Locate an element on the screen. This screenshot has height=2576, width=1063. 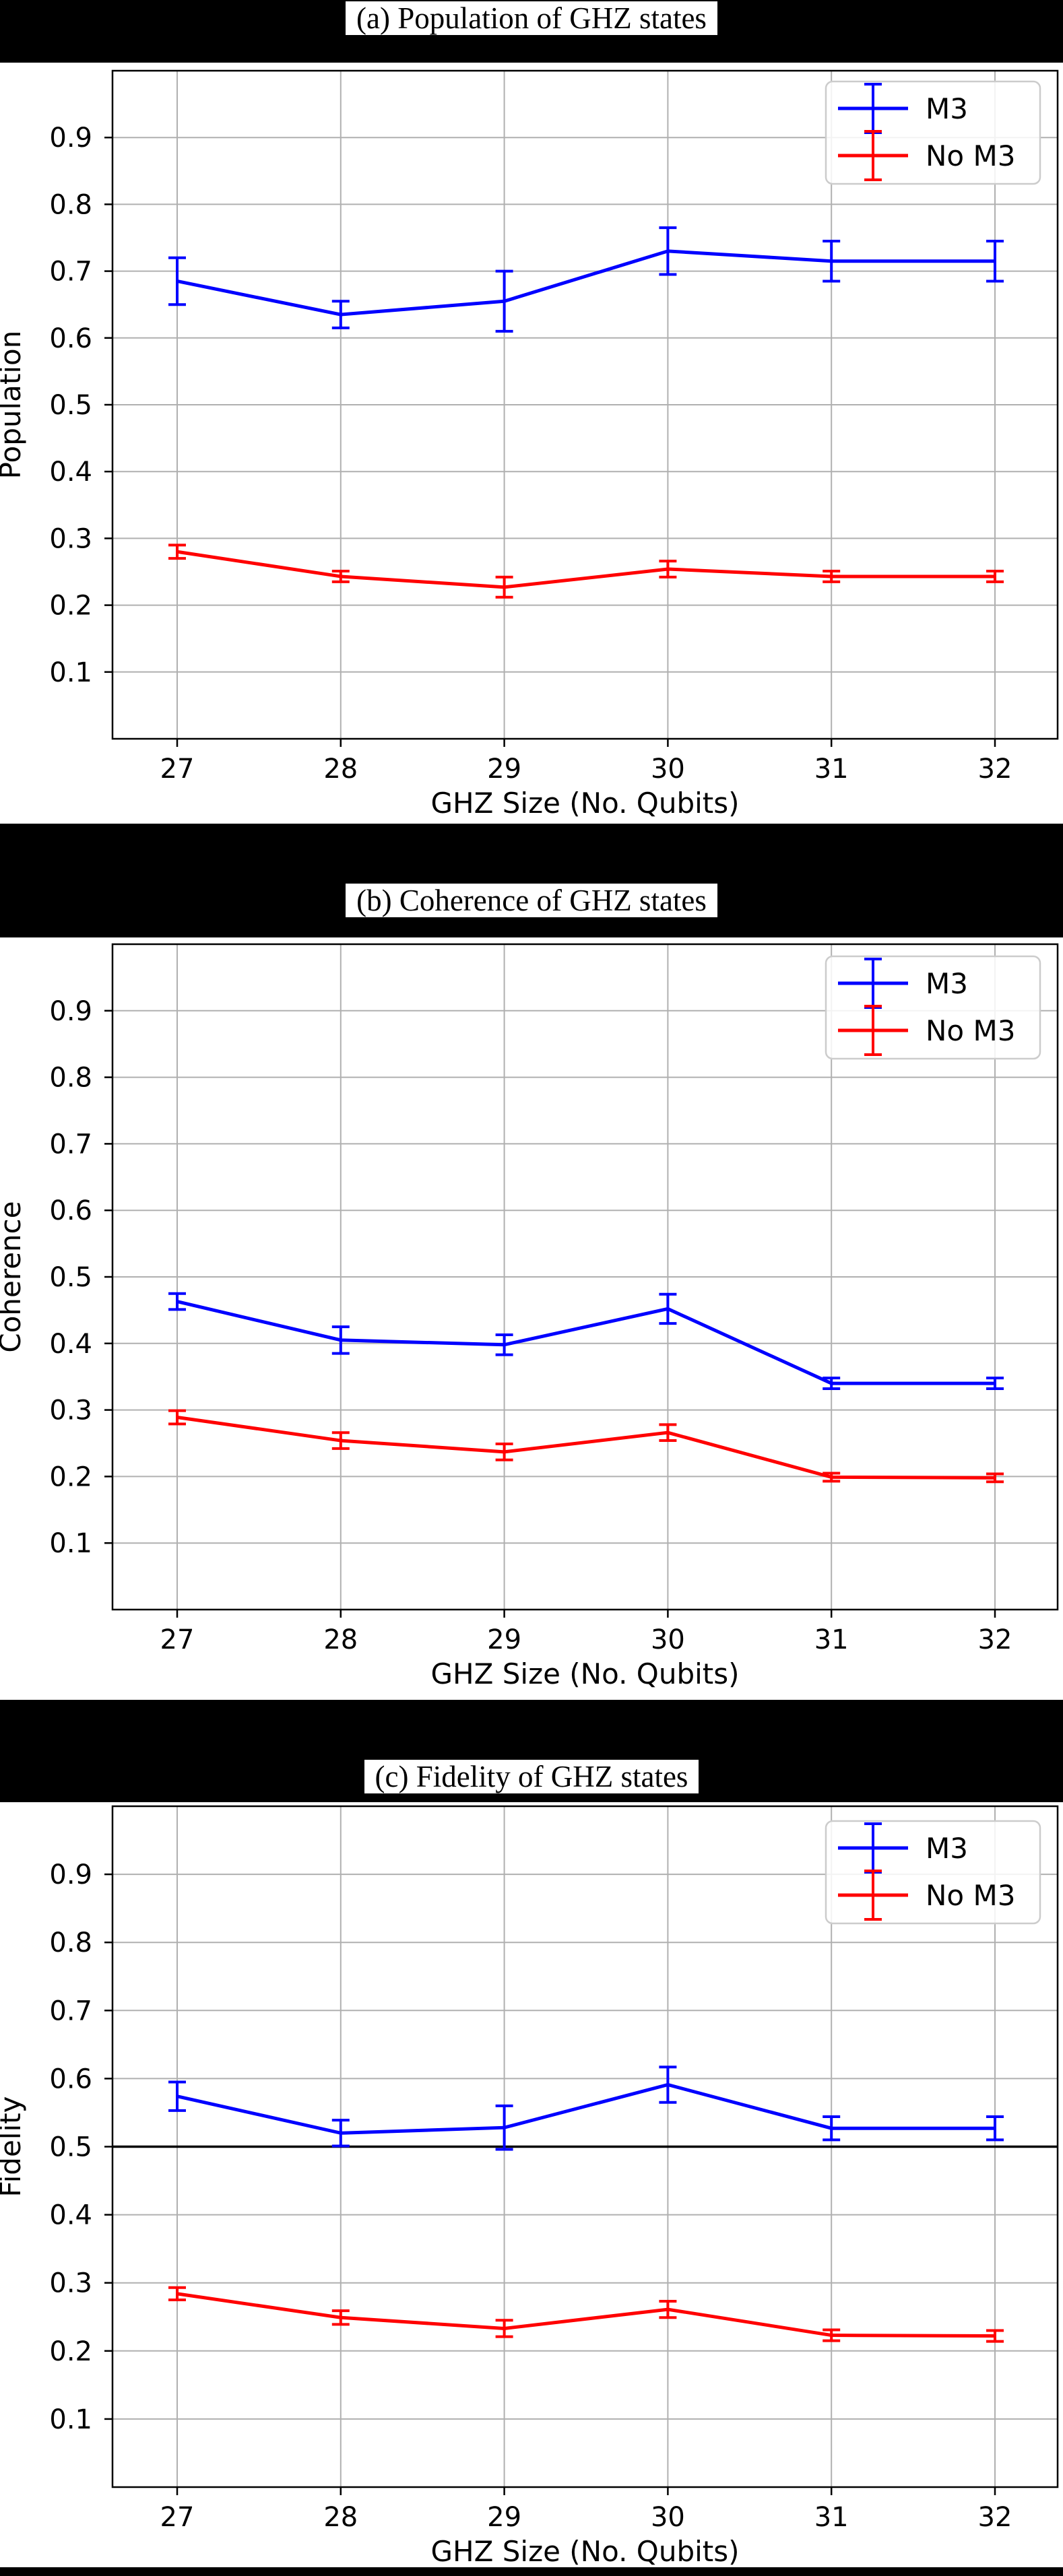
caption-band-b: (b) Coherence of GHZ states is located at coordinates (531, 880).